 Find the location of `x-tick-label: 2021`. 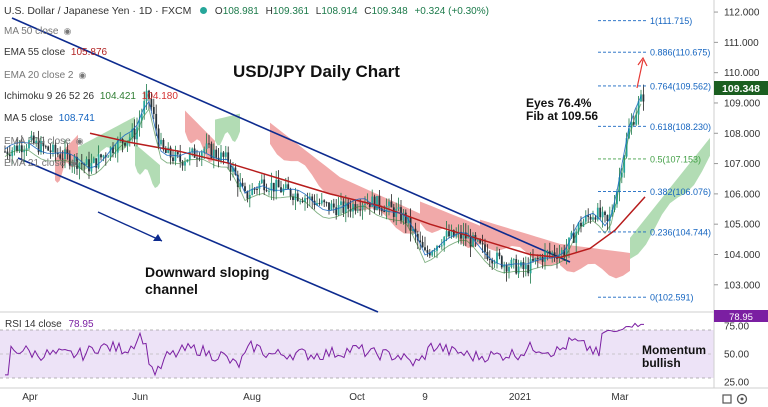

x-tick-label: 2021 is located at coordinates (520, 397).